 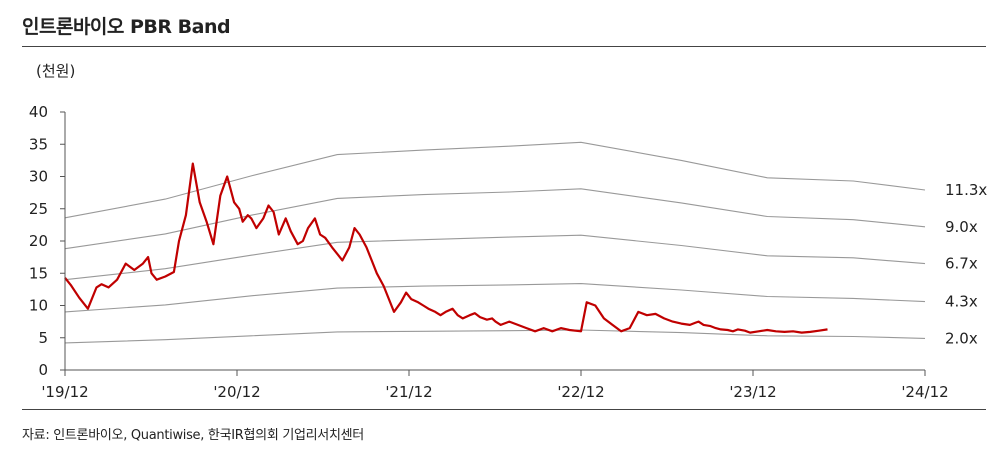 What do you see at coordinates (38, 241) in the screenshot?
I see `y-tick-label: 20` at bounding box center [38, 241].